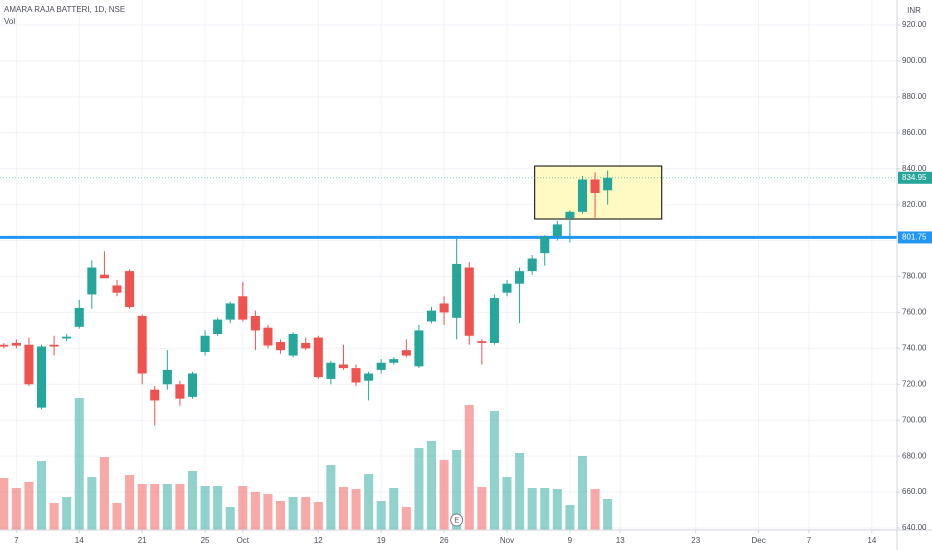 Image resolution: width=932 pixels, height=550 pixels. What do you see at coordinates (142, 540) in the screenshot?
I see `x-tick-label: 21` at bounding box center [142, 540].